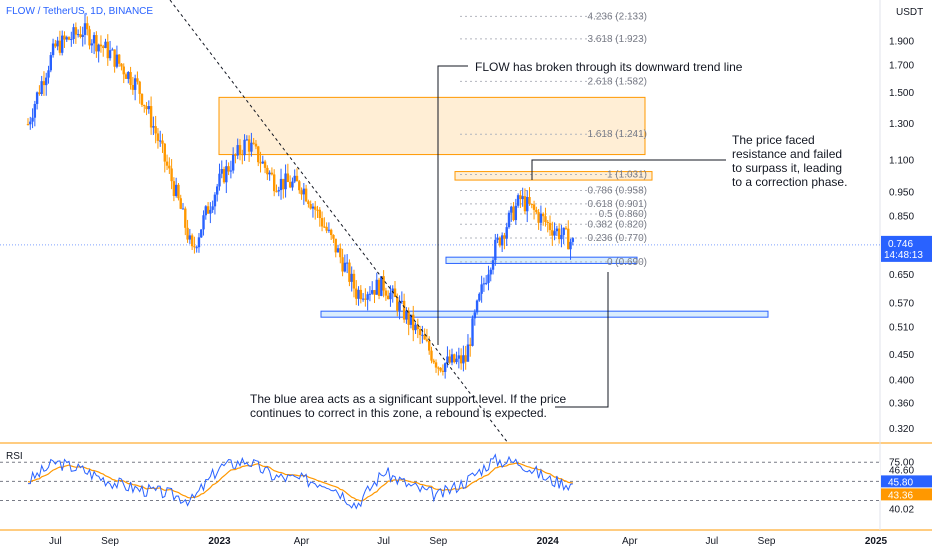 The width and height of the screenshot is (932, 550). I want to click on fib-level-label: 3.618 (1.923), so click(618, 39).